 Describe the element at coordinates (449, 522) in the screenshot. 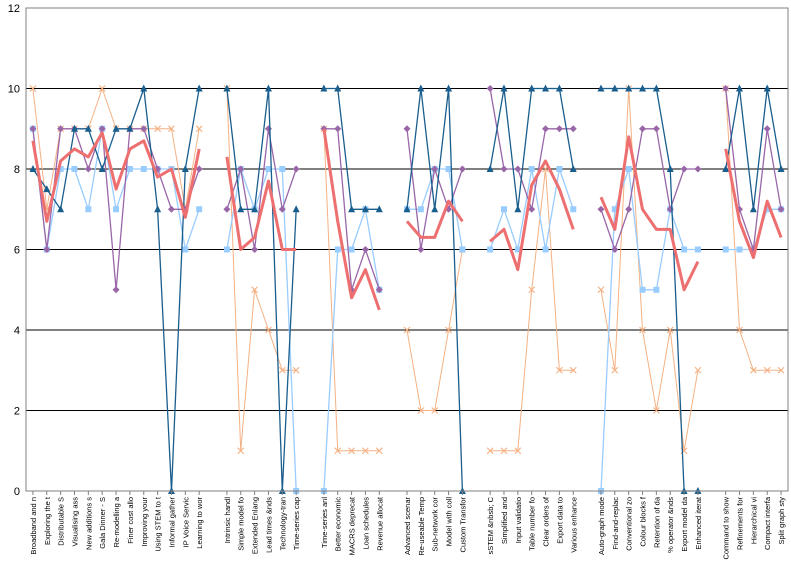

I see `x-tick-label: Model with coll` at that location.